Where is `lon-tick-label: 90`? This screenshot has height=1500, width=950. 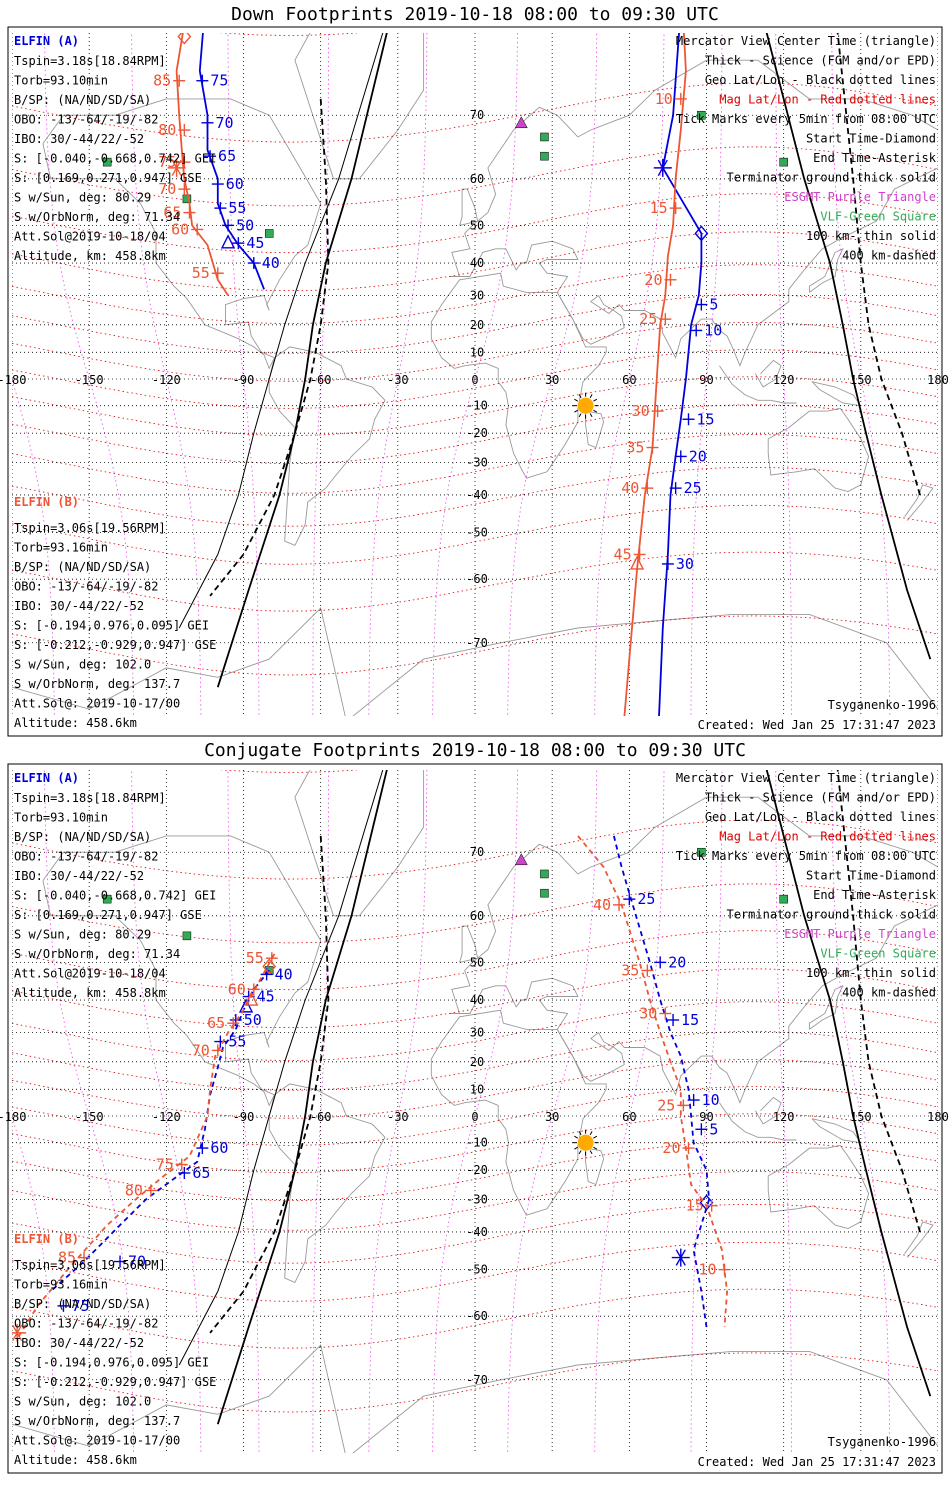
lon-tick-label: 90 is located at coordinates (706, 1117).